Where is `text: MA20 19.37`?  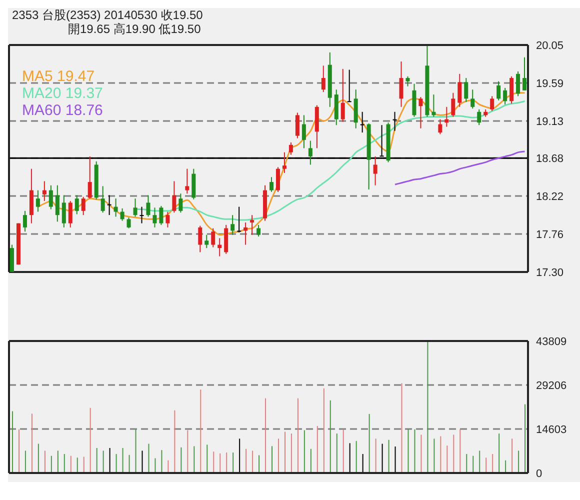
text: MA20 19.37 is located at coordinates (62, 93).